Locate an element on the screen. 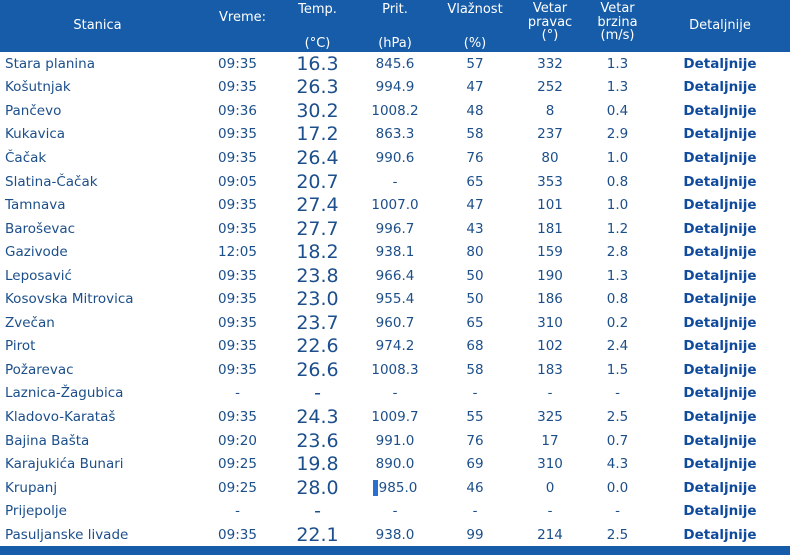 The image size is (790, 555). station-name: Baroševac is located at coordinates (40, 228).